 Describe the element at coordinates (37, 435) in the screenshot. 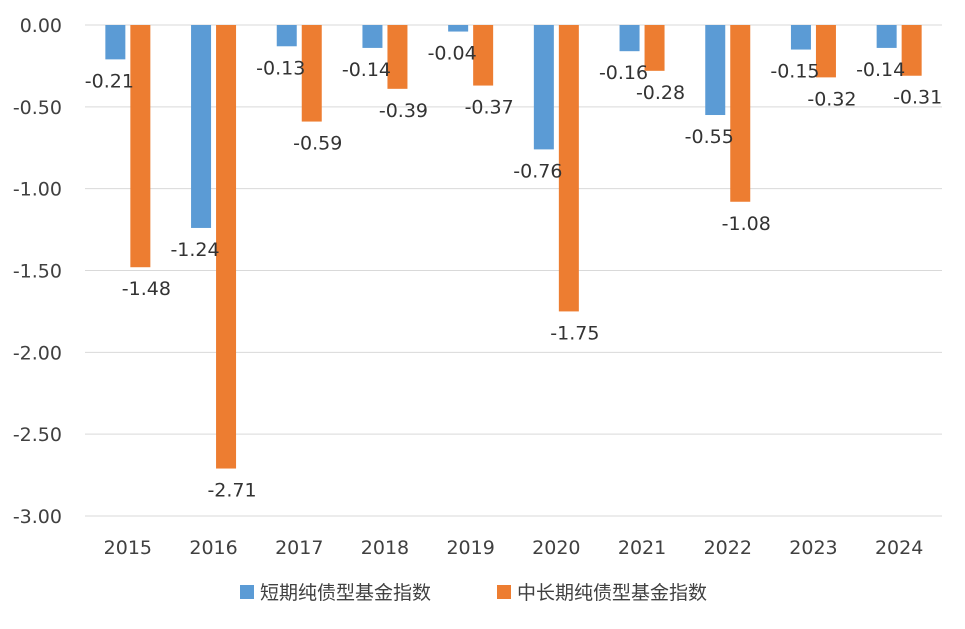

I see `y-tick-label: -2.50` at that location.